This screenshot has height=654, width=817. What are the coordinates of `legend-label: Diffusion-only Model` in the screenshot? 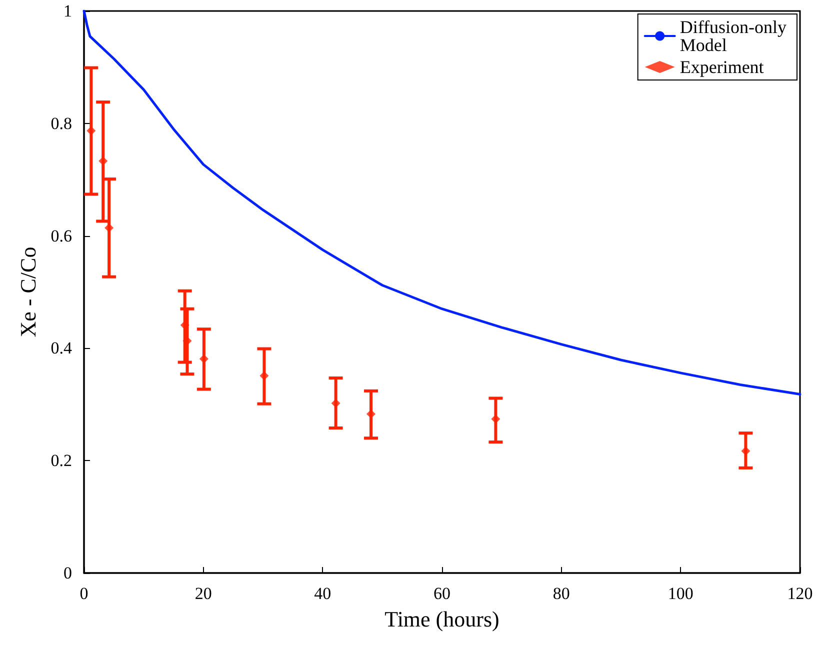 It's located at (736, 36).